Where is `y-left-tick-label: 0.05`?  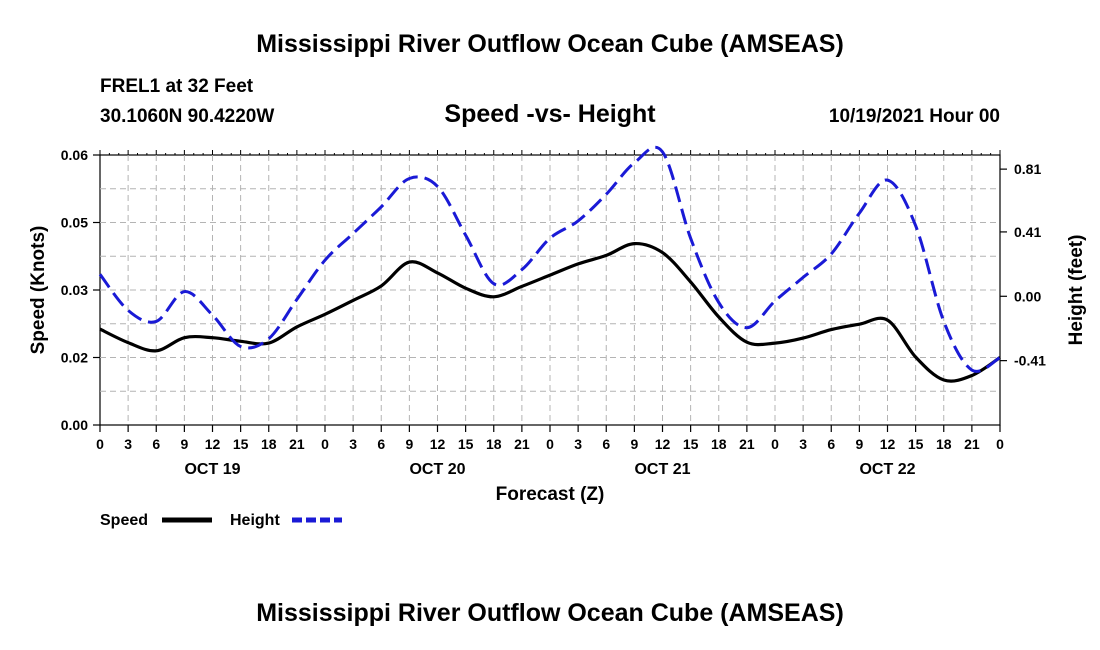
y-left-tick-label: 0.05 is located at coordinates (74, 223).